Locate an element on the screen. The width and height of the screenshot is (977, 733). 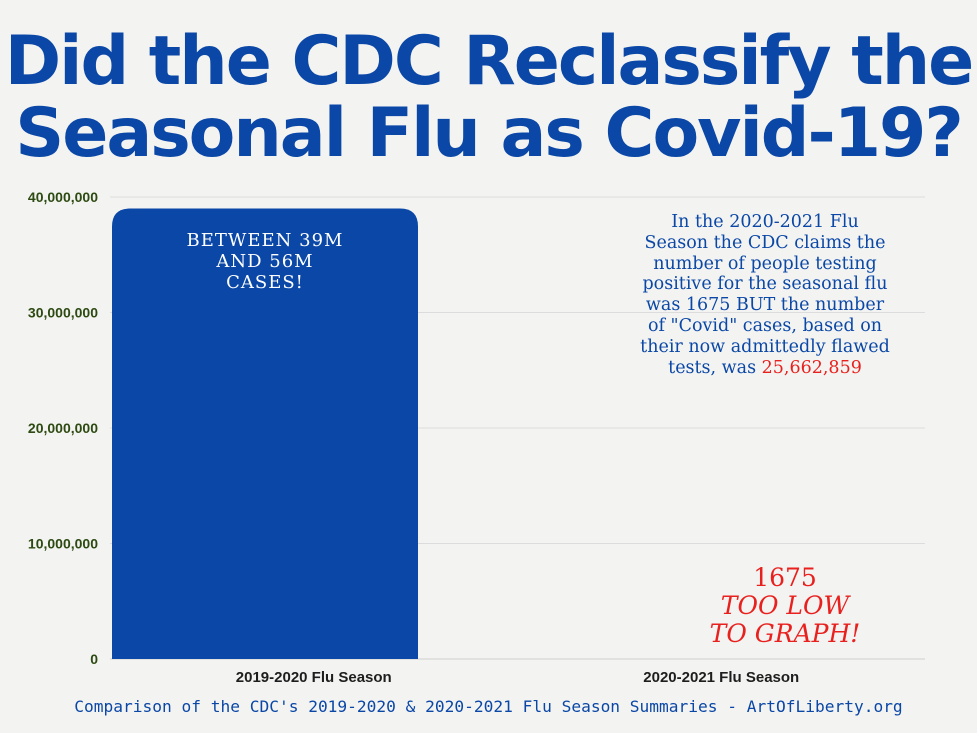
low-line-2: TO GRAPH! is located at coordinates (785, 633).